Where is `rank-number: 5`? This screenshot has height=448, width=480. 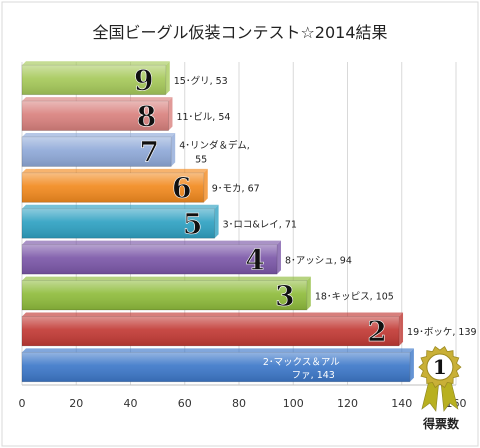 rank-number: 5 is located at coordinates (192, 224).